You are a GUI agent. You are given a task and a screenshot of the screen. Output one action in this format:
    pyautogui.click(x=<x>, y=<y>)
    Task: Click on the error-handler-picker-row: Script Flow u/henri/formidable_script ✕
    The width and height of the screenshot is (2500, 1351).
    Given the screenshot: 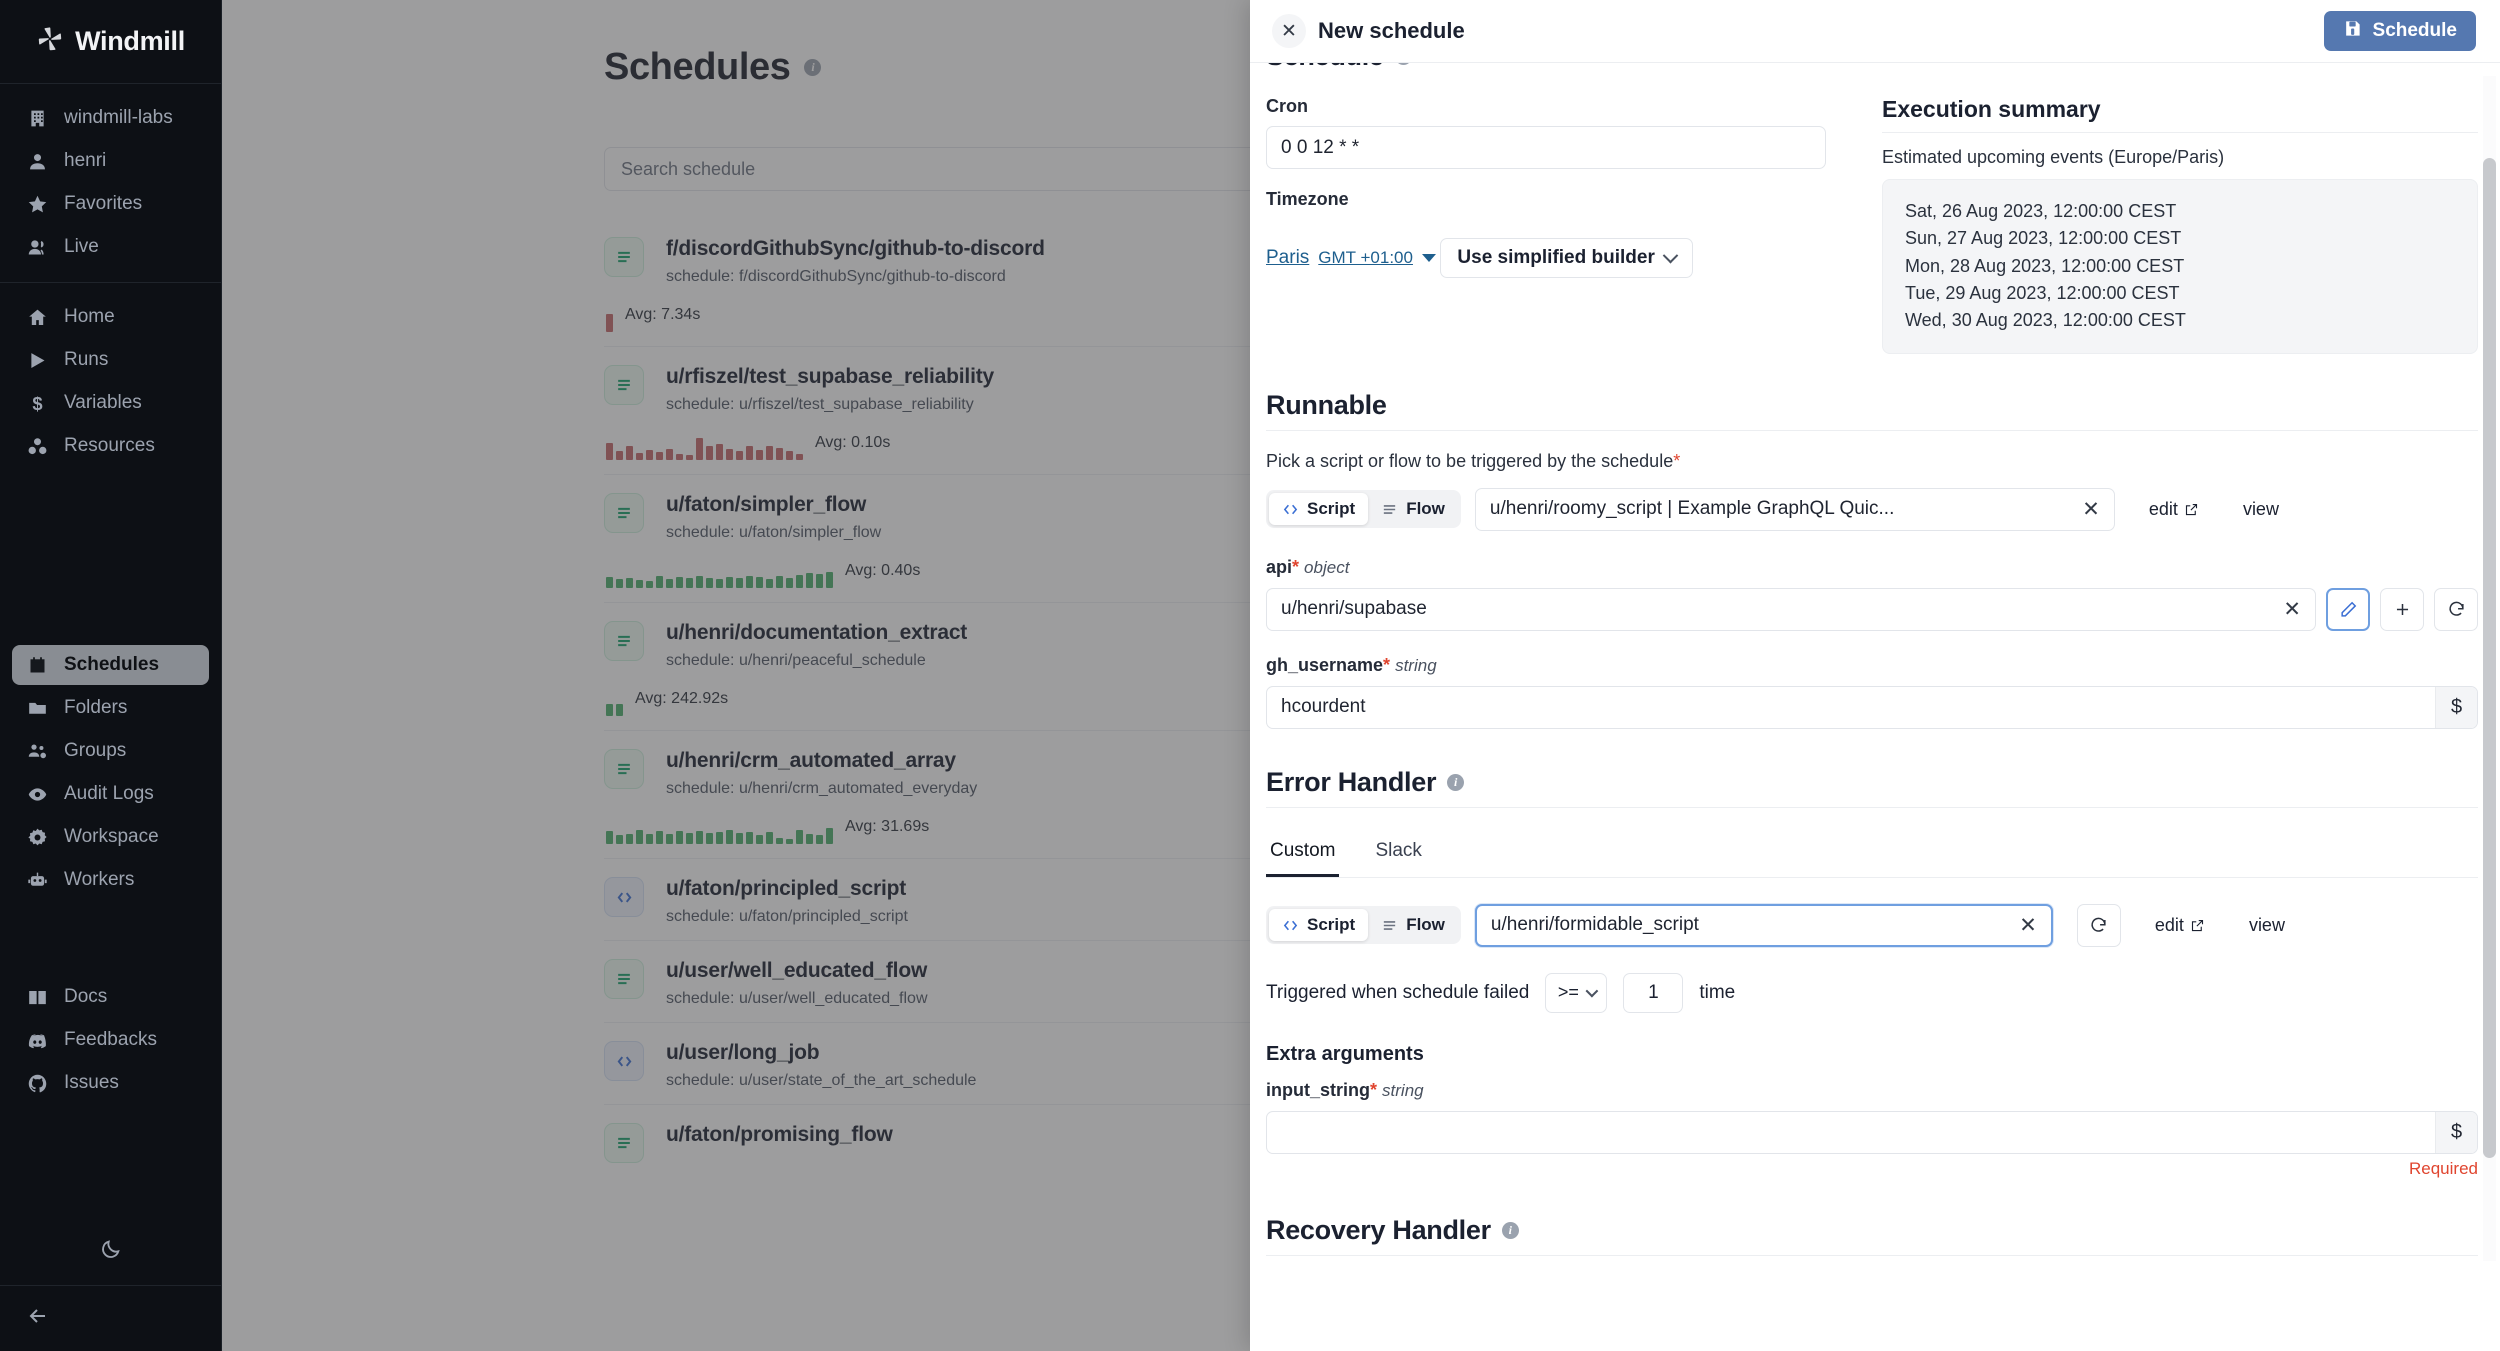 What is the action you would take?
    pyautogui.click(x=1872, y=925)
    